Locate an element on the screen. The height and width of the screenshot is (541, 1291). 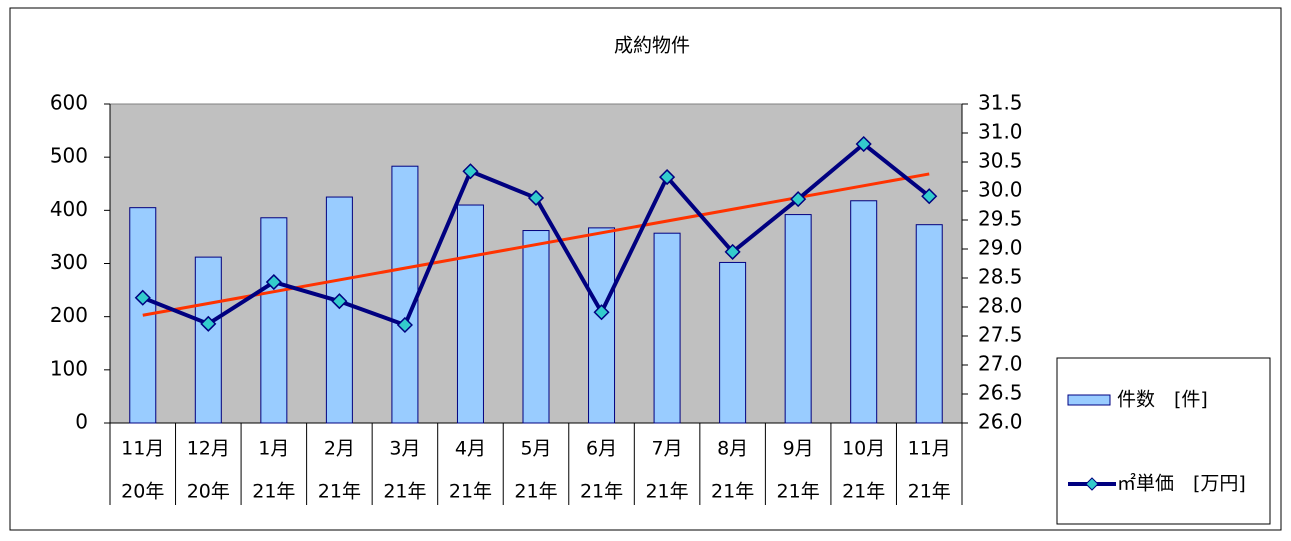
x-tick-label: 1月 is located at coordinates (273, 449).